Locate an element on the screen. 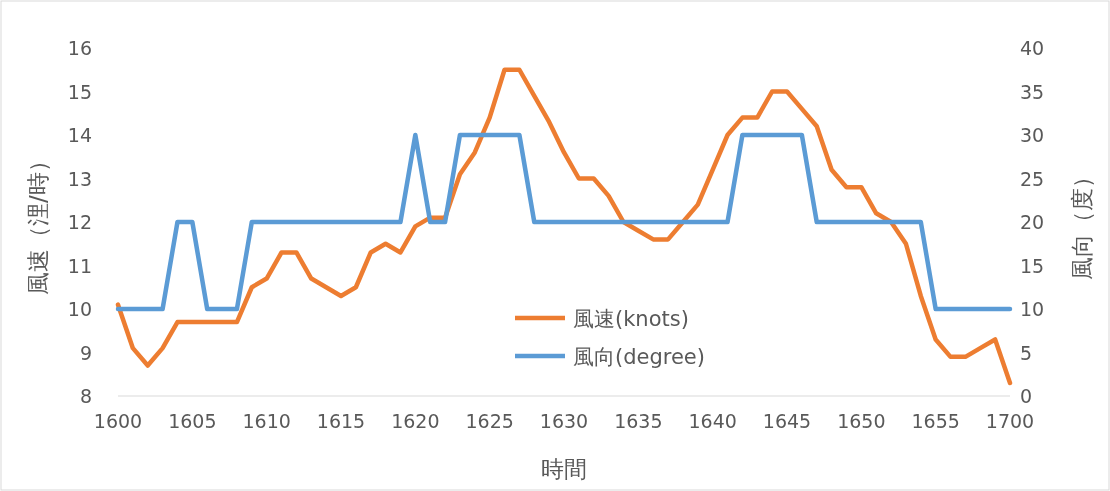 The image size is (1110, 491). y2-tick-label: 5 is located at coordinates (1026, 352).